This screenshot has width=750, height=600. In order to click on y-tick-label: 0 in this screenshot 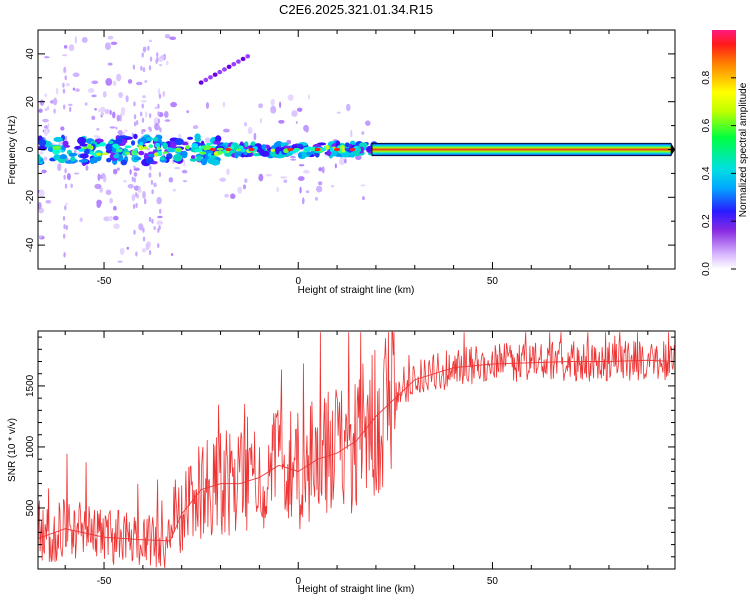, I will do `click(30, 149)`.